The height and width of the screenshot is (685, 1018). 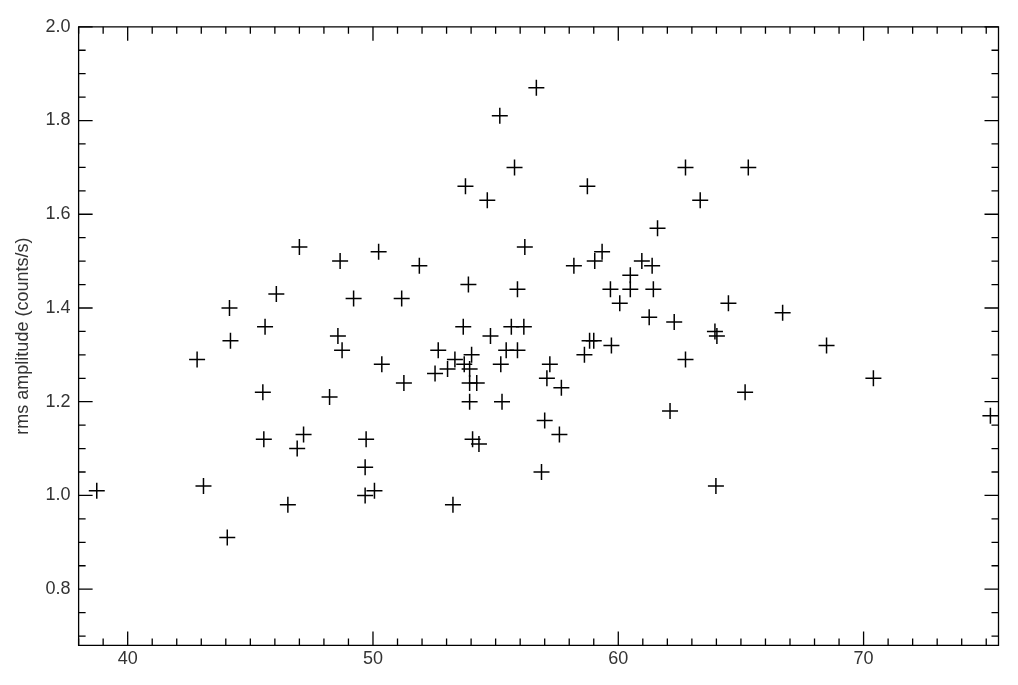 I want to click on x-tick-label: 60, so click(x=618, y=658).